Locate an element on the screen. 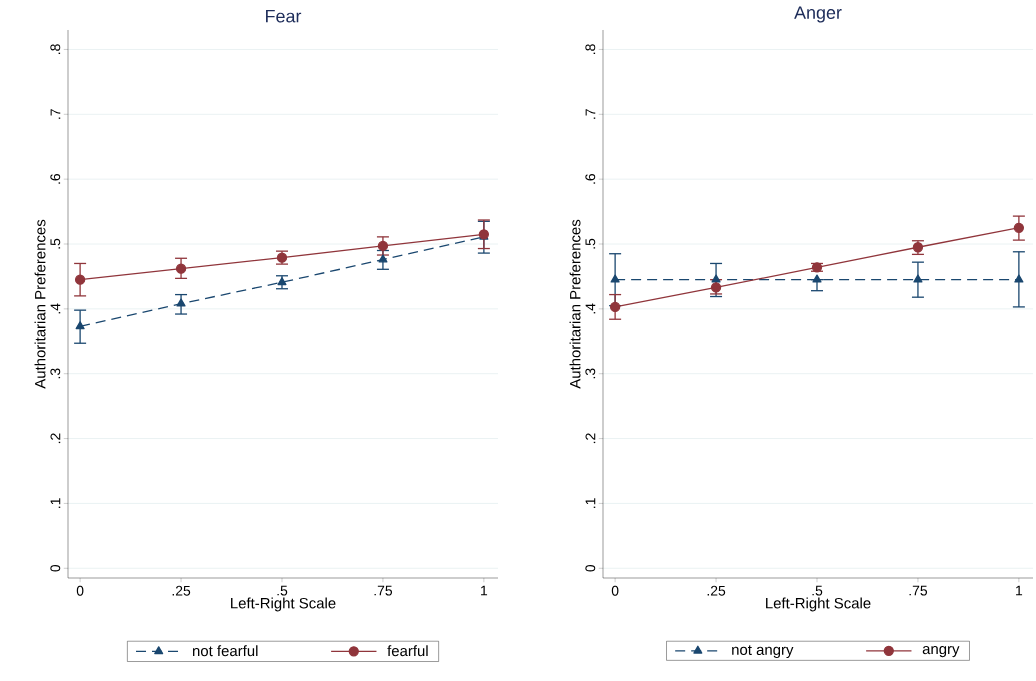 This screenshot has height=681, width=1036. legend-label: angry is located at coordinates (941, 652).